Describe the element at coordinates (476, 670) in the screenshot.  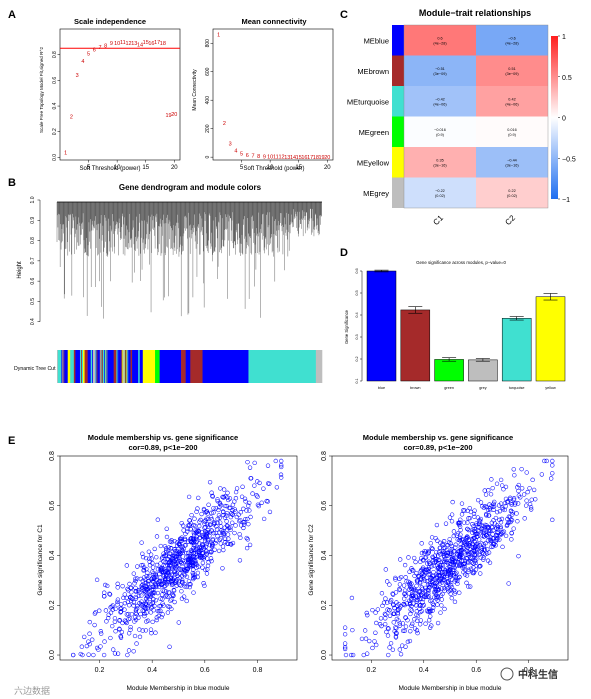
I see `x-tick-label: 0.6` at that location.